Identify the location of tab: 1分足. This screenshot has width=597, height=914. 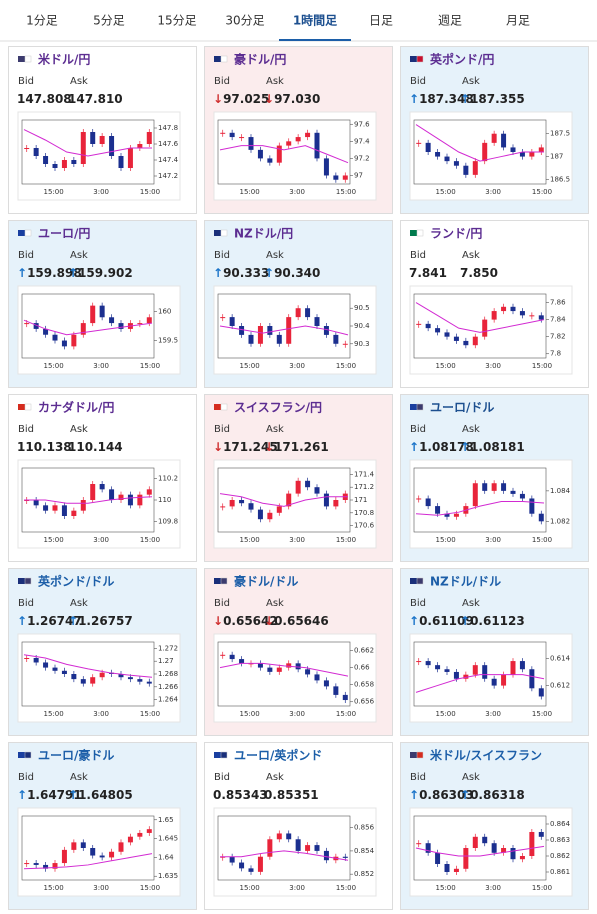
(42, 21).